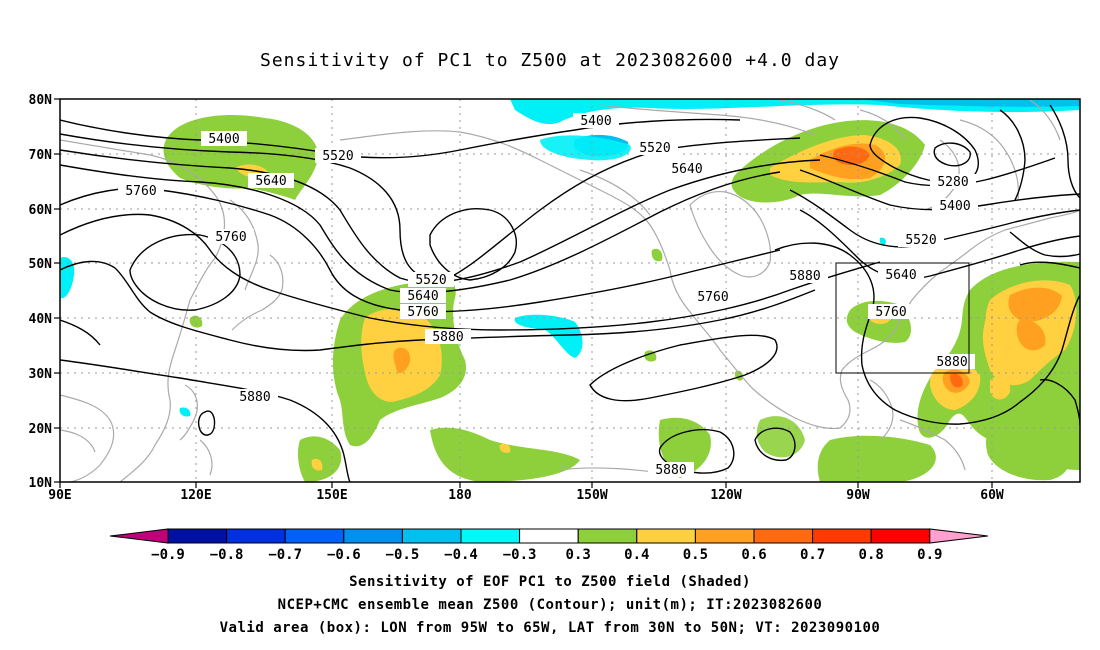 The height and width of the screenshot is (650, 1100). I want to click on lon-label: 150E, so click(331, 495).